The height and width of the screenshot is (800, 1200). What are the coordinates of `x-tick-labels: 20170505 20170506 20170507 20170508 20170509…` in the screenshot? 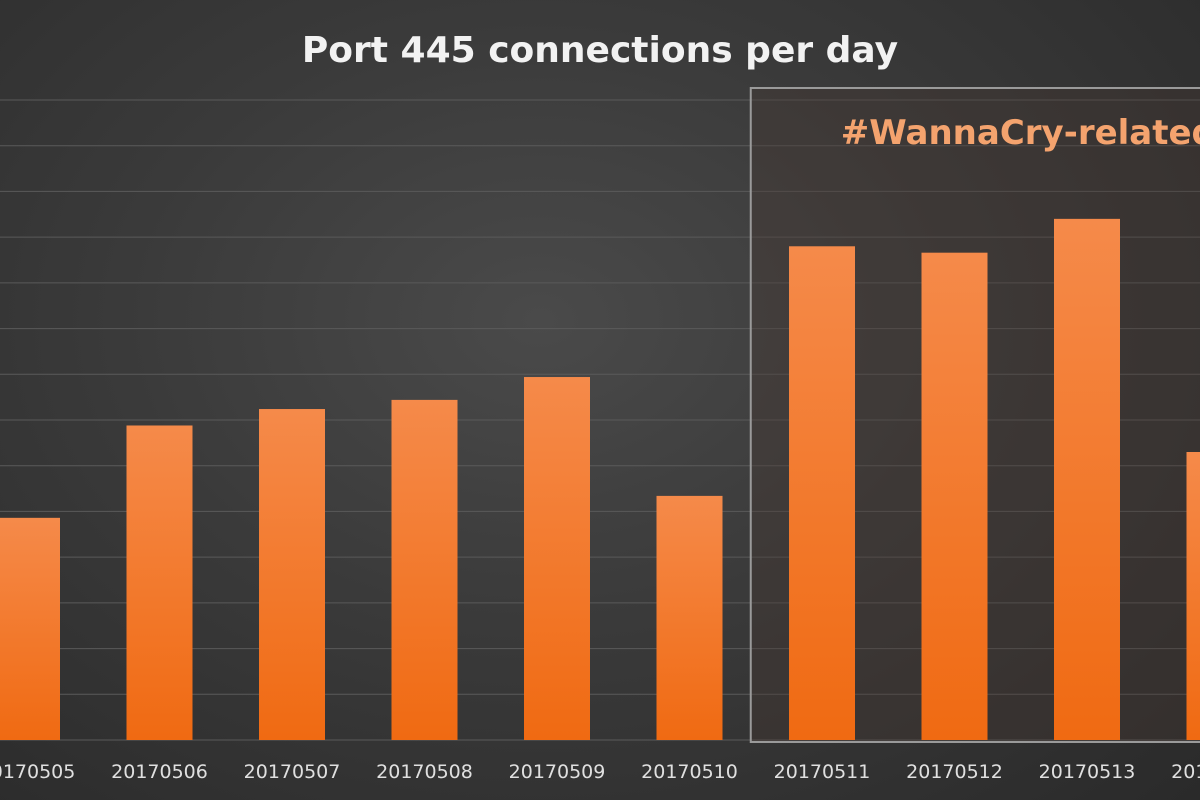 It's located at (600, 772).